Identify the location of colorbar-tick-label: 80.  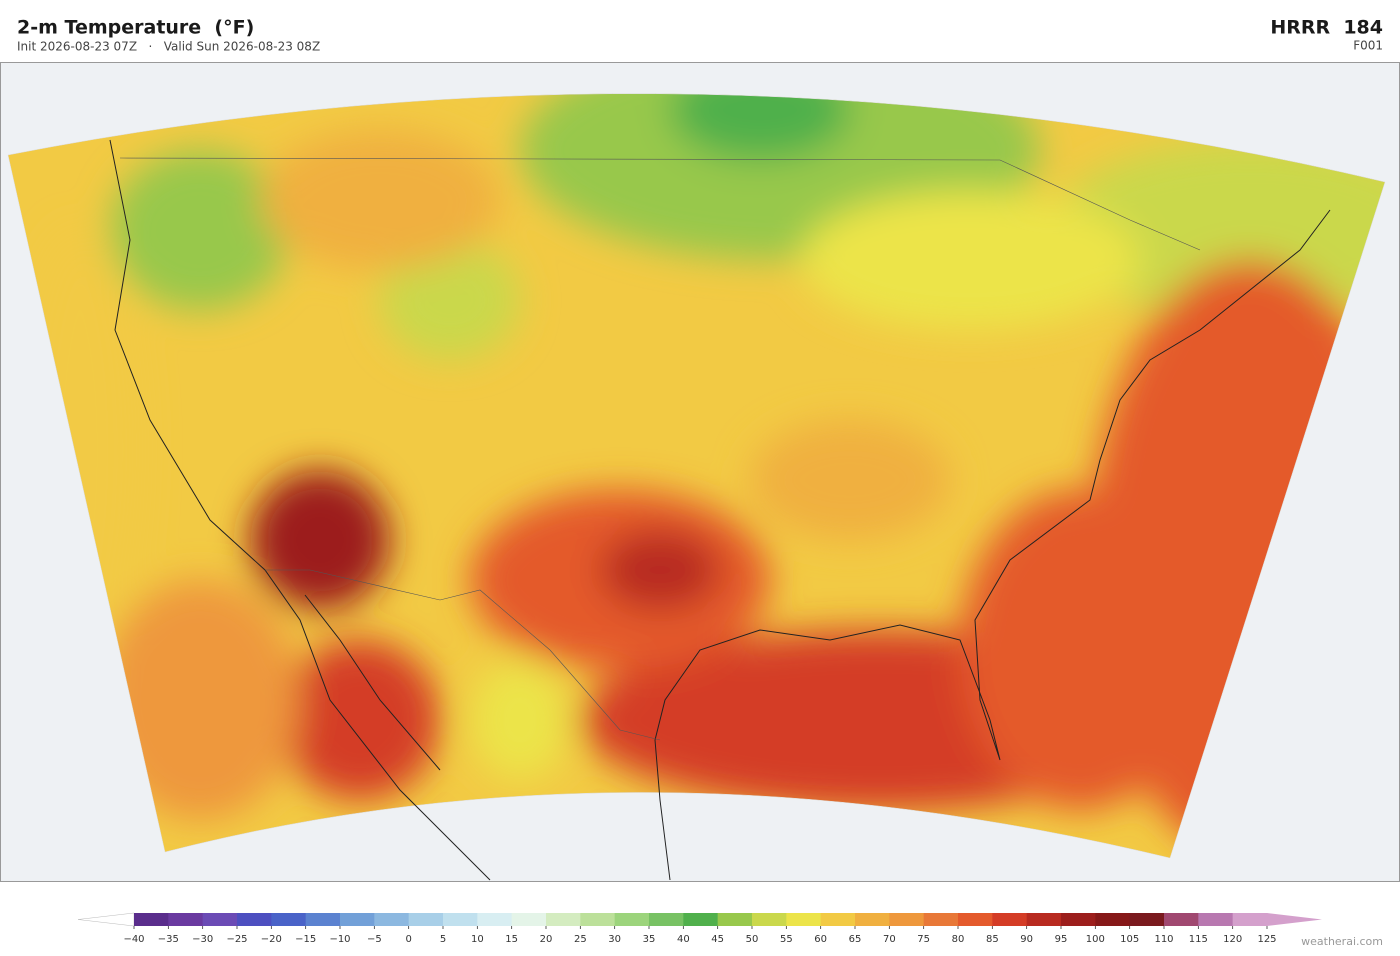
(958, 939).